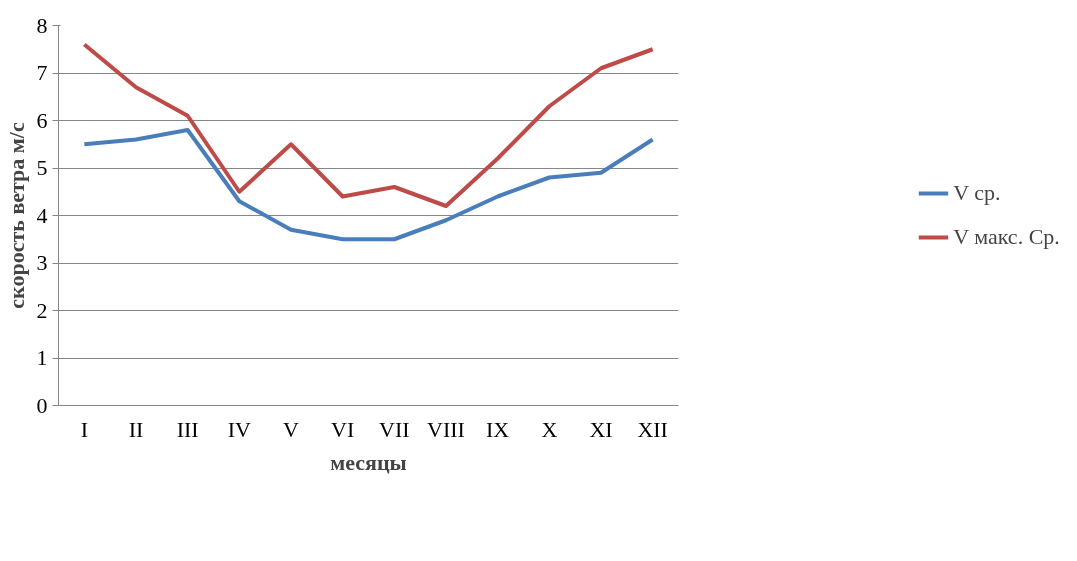  I want to click on legend-label: V макс. Ср., so click(1006, 237).